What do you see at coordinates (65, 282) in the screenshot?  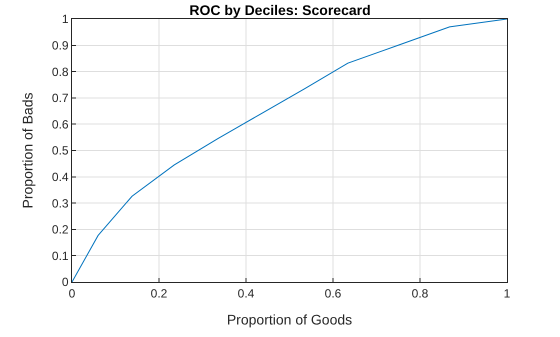 I see `y-tick-label: 0` at bounding box center [65, 282].